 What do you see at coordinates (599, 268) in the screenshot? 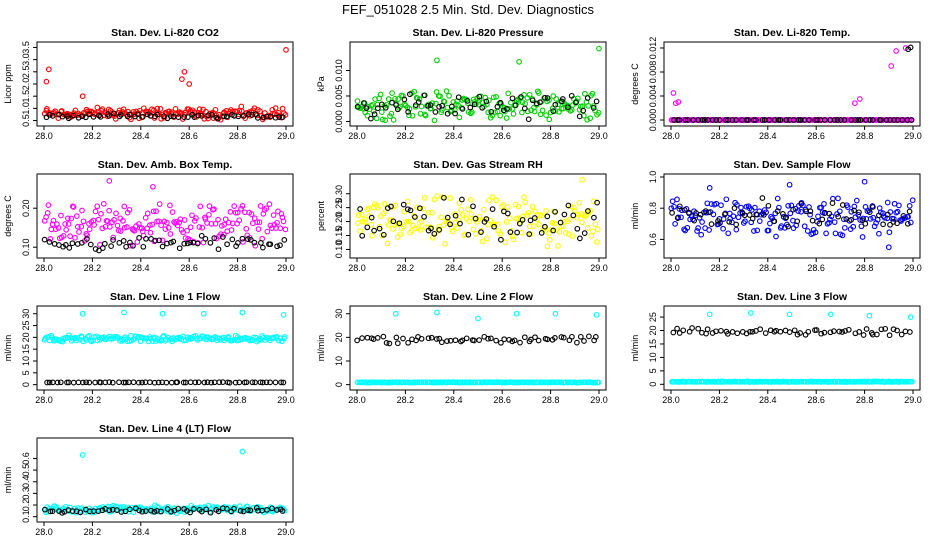
I see `x-tick-label: 29.0` at bounding box center [599, 268].